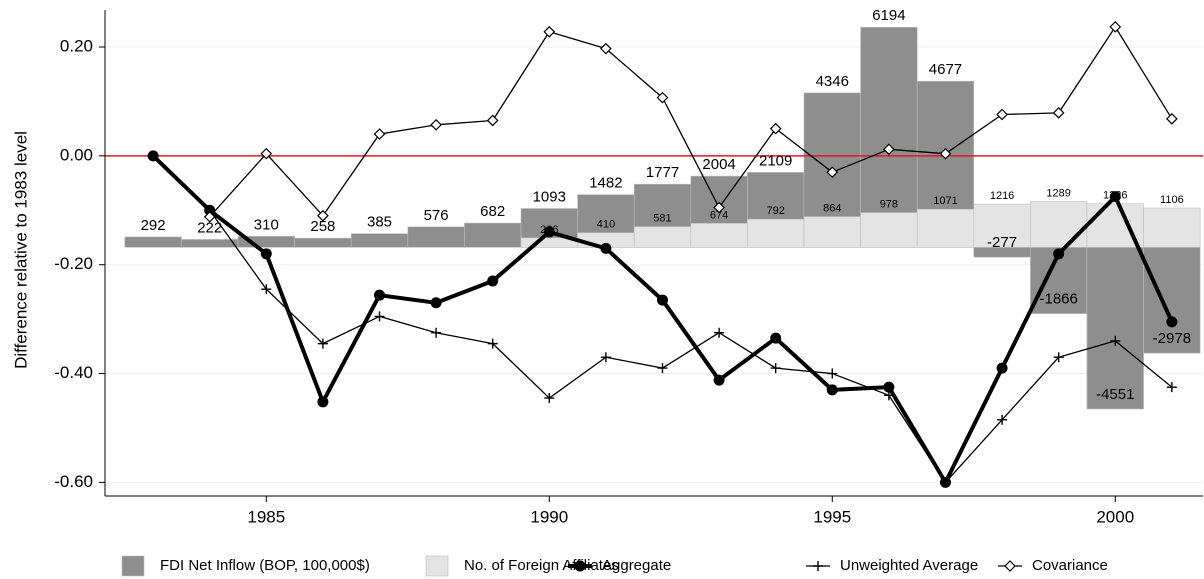 This screenshot has width=1204, height=579. Describe the element at coordinates (73, 481) in the screenshot. I see `y-tick-label: -0.60` at that location.